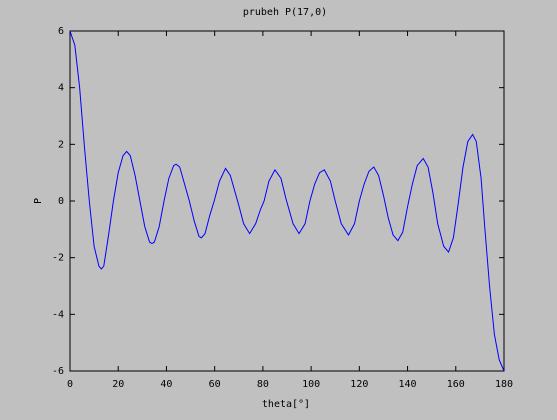 Image resolution: width=557 pixels, height=420 pixels. I want to click on y-tick-label: -6, so click(58, 371).